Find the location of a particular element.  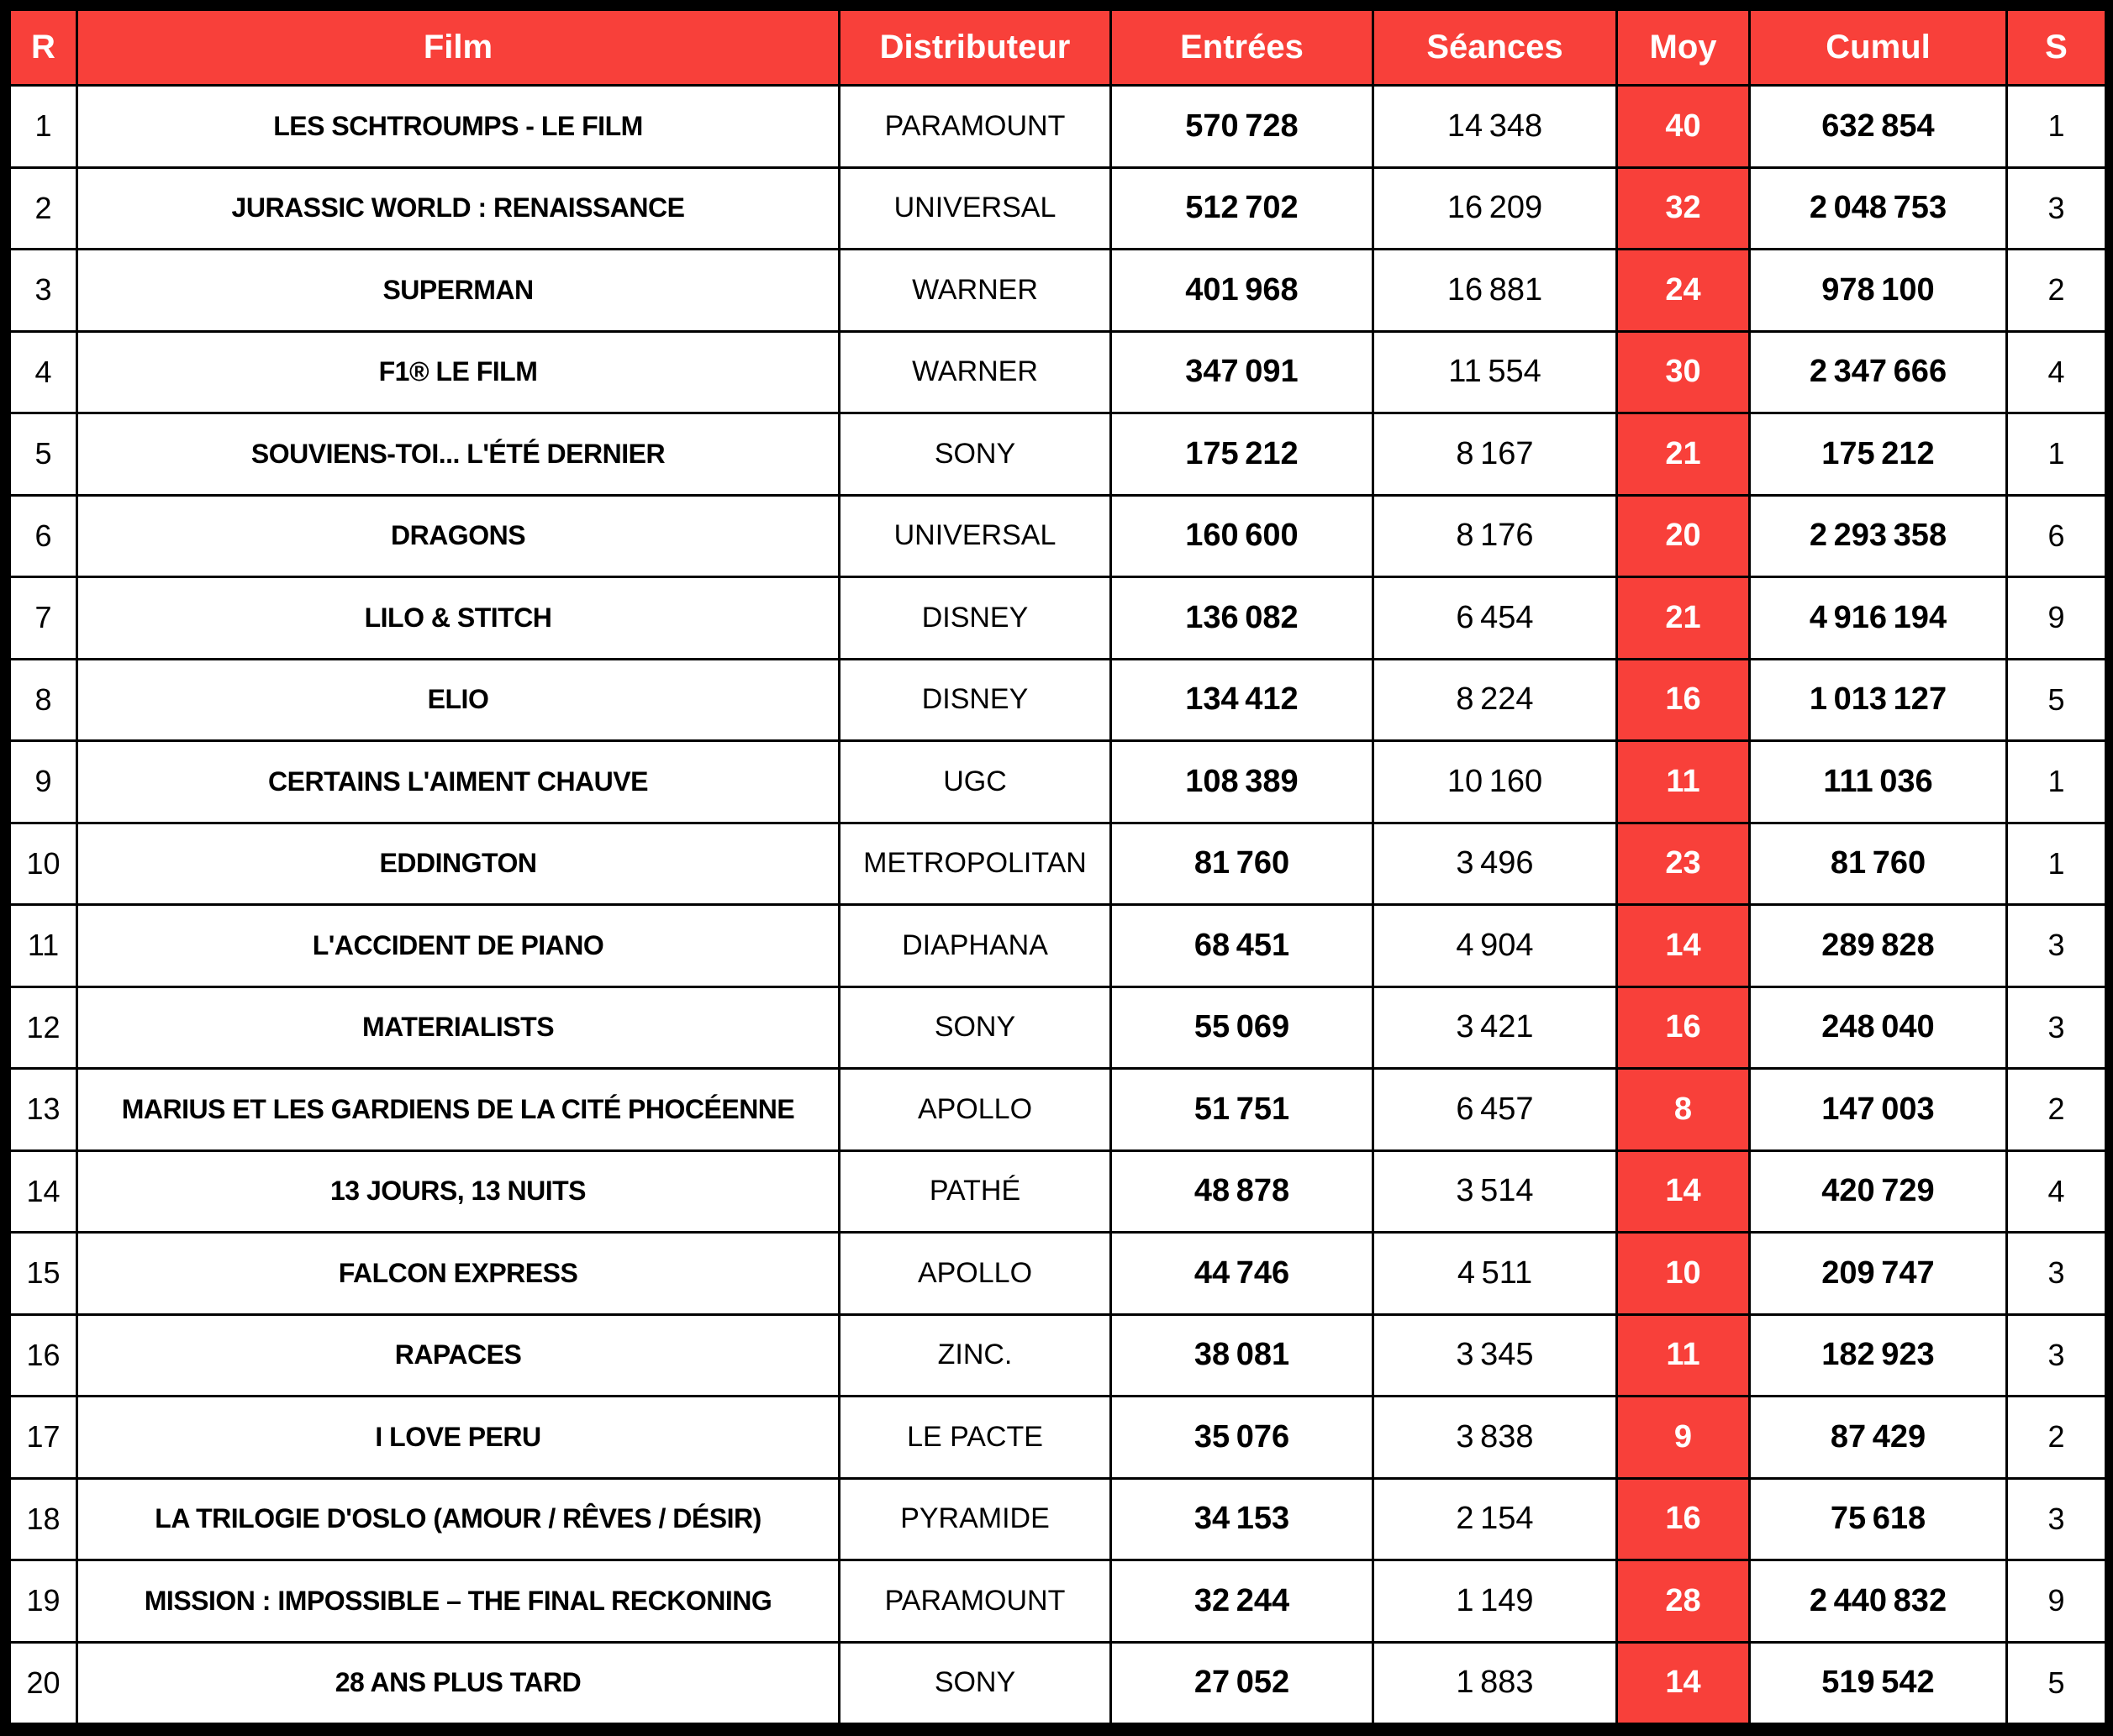

column-header-average: Moy is located at coordinates (1683, 47).